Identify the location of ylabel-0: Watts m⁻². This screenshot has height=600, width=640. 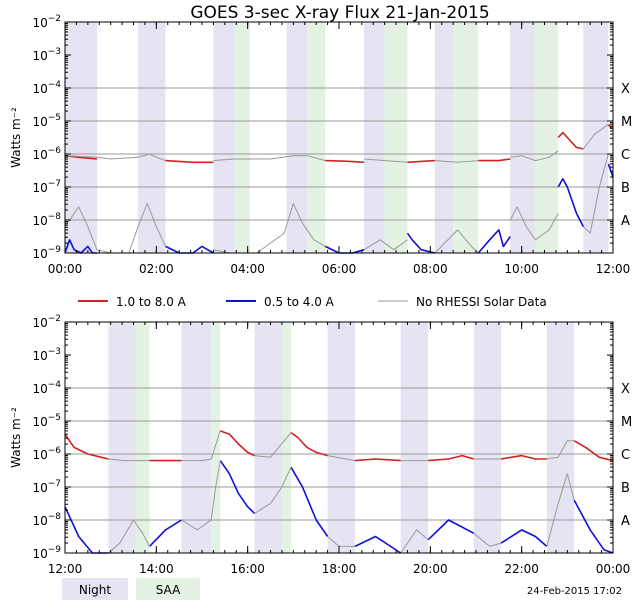
(16, 137).